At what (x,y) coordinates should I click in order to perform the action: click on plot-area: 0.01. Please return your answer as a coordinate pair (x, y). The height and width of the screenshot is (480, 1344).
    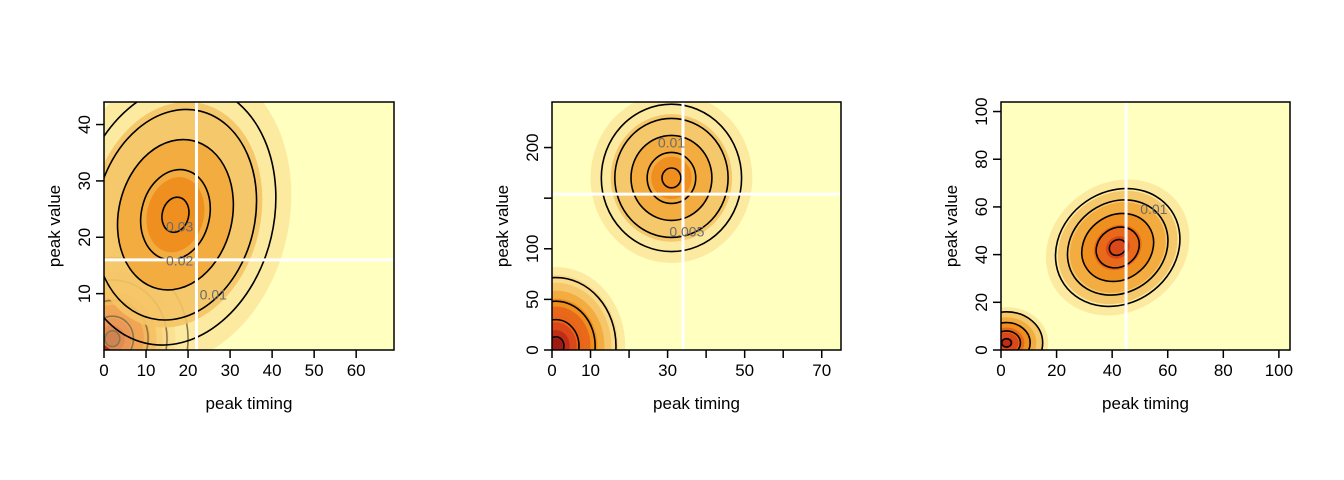
    Looking at the image, I should click on (1095, 226).